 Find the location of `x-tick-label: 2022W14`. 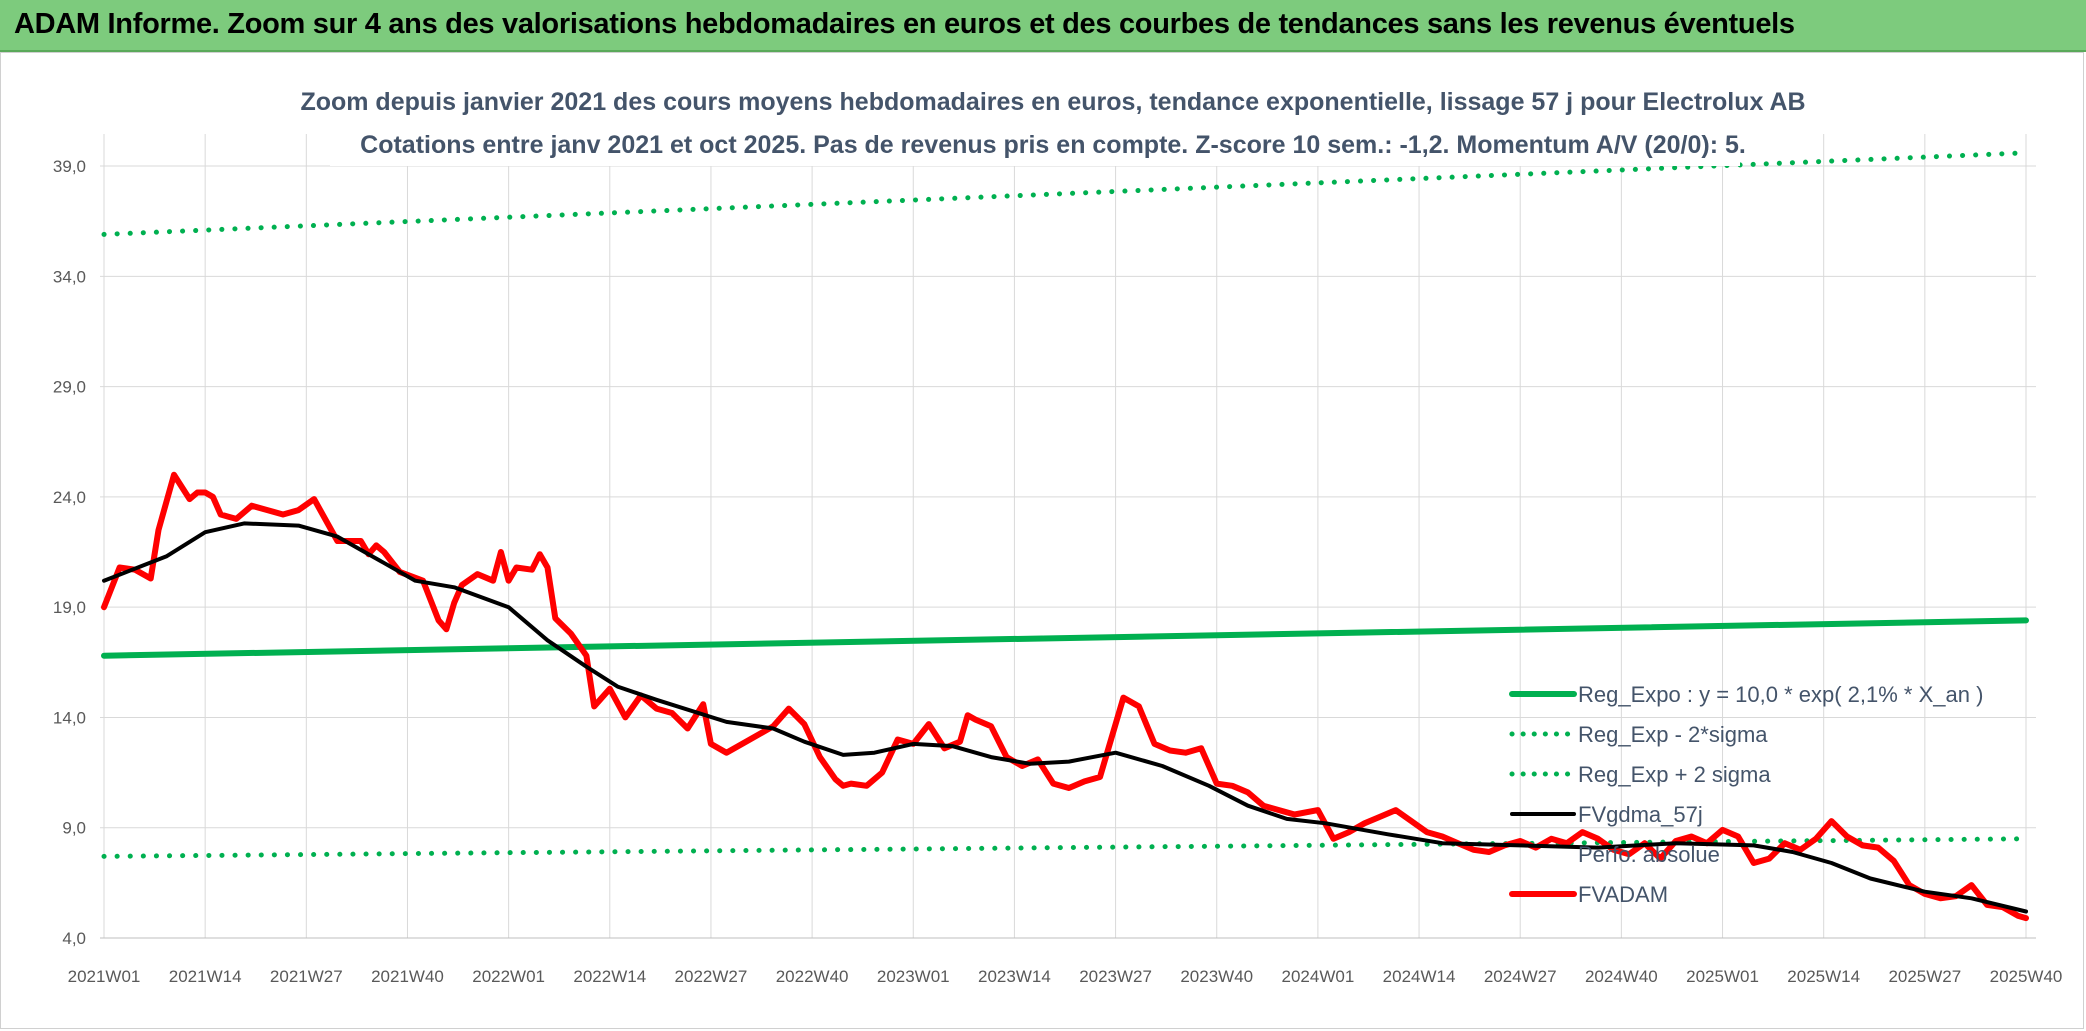

x-tick-label: 2022W14 is located at coordinates (609, 976).